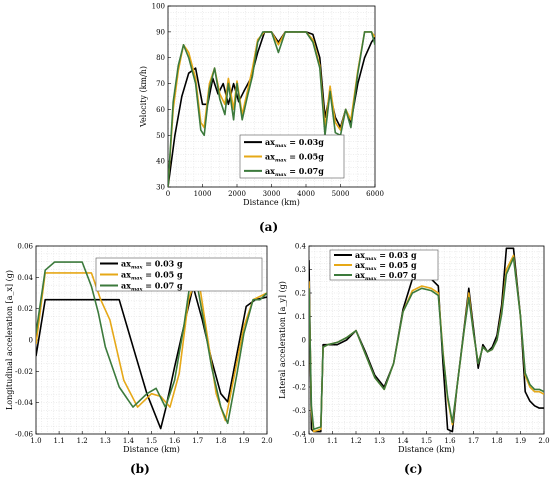 This screenshot has width=550, height=483. I want to click on panel-label-b: (b), so click(140, 469).